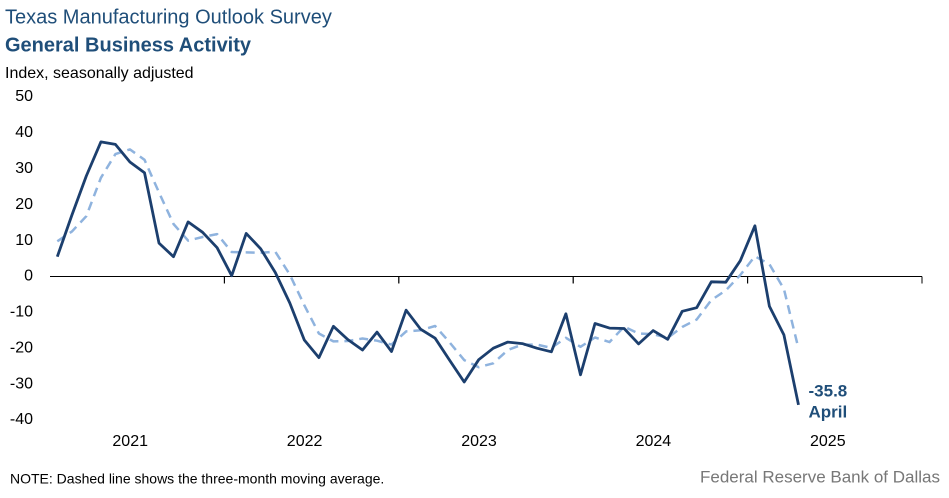 The image size is (949, 498). What do you see at coordinates (24, 96) in the screenshot?
I see `y-tick-label: 50` at bounding box center [24, 96].